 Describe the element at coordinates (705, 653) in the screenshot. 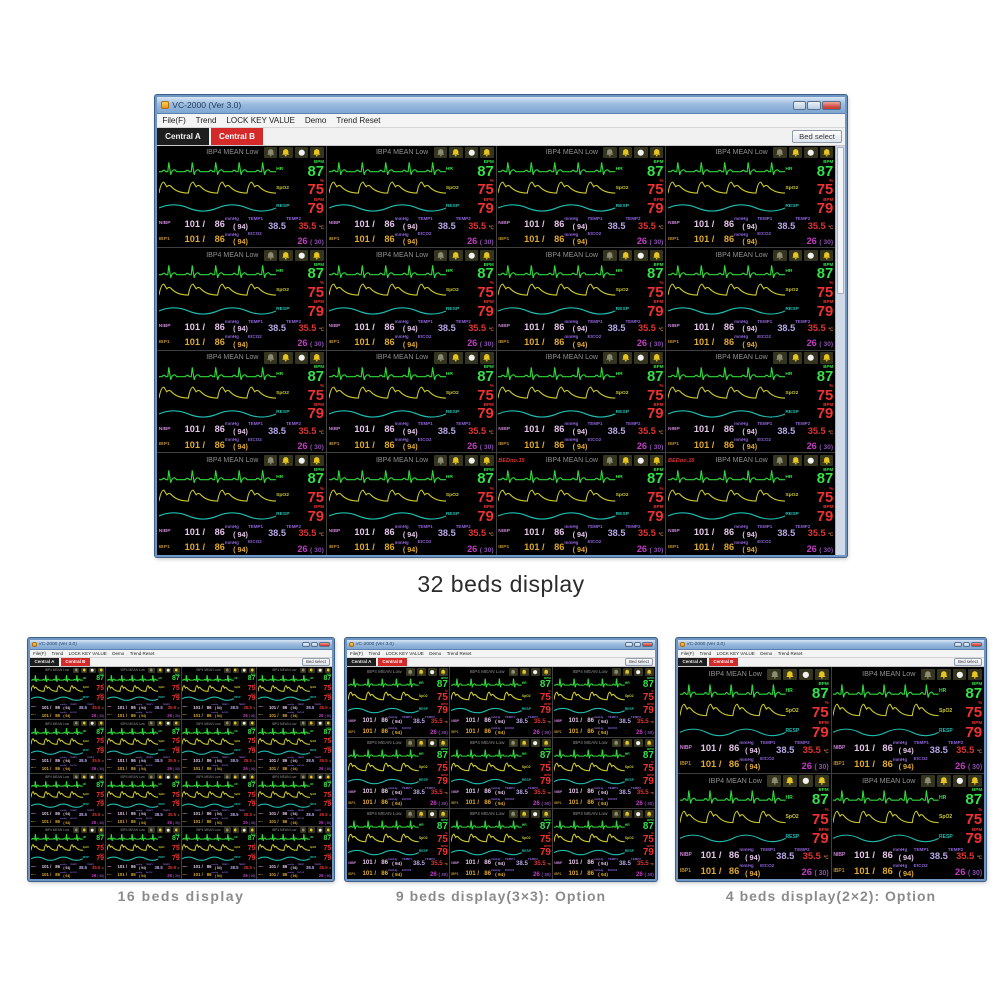

I see `menu-item: Trend` at that location.